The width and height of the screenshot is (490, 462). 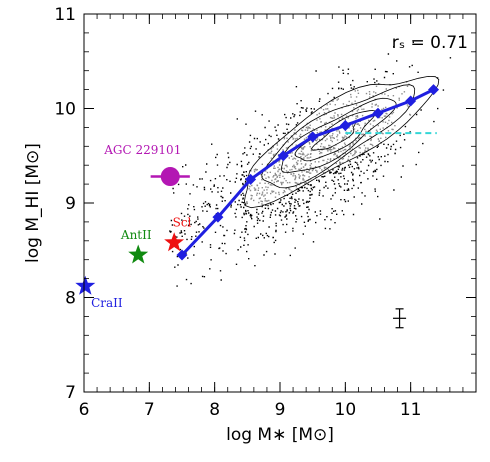 What do you see at coordinates (107, 303) in the screenshot?
I see `craii-label: CraII` at bounding box center [107, 303].